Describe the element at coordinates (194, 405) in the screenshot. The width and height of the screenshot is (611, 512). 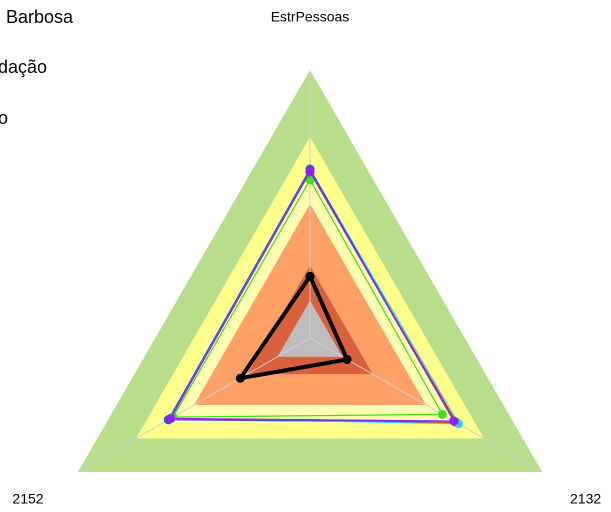
I see `axis-line` at that location.